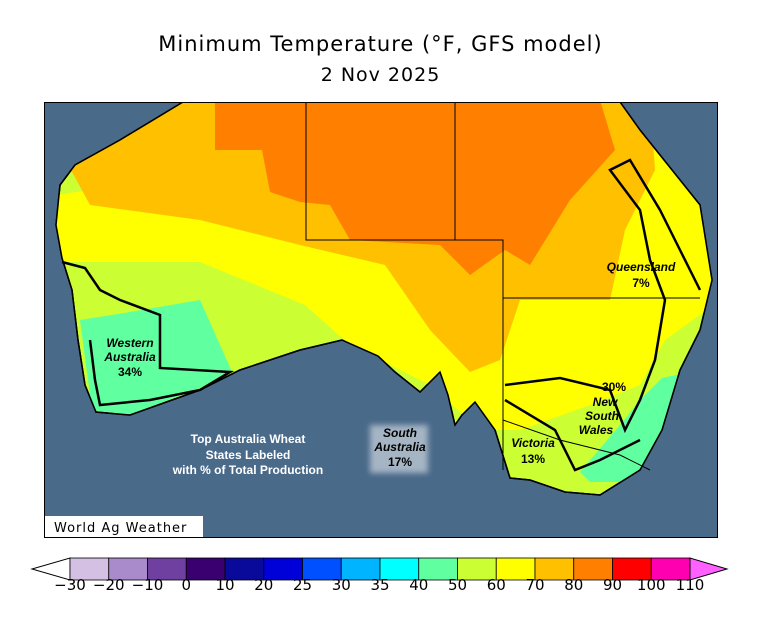 This screenshot has height=624, width=761. I want to click on svg-text: World Ag Weather, so click(120, 528).